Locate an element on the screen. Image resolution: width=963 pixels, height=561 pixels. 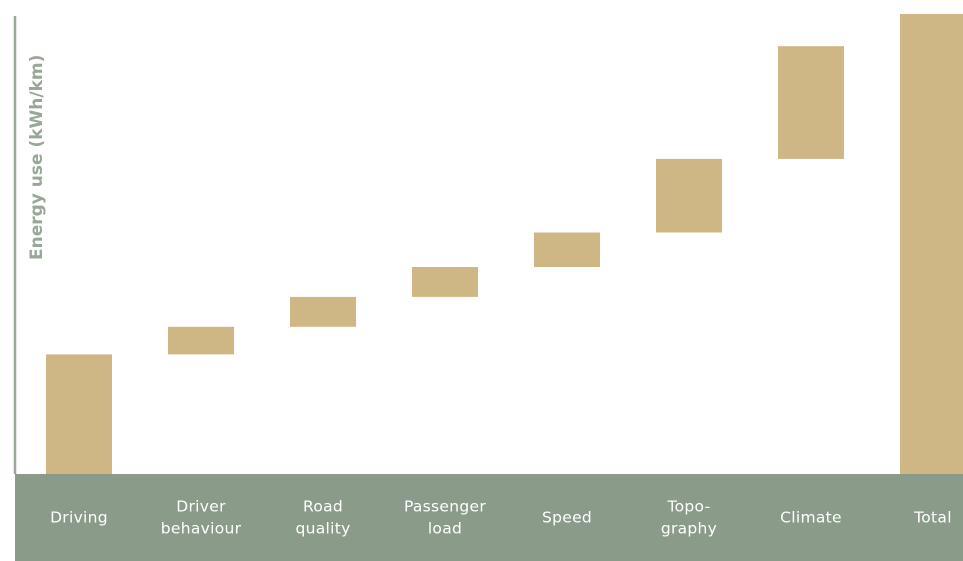
x-tick-label-2: Road quality is located at coordinates (322, 518).